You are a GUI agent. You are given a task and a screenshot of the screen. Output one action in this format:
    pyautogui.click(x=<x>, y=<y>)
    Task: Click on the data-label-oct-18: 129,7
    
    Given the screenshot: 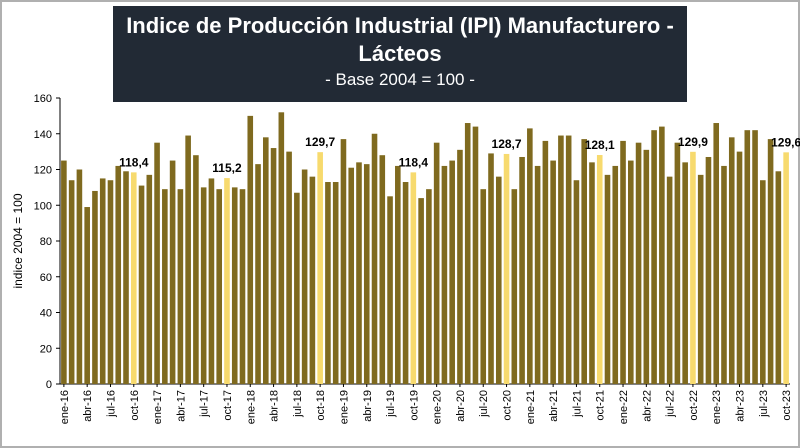 What is the action you would take?
    pyautogui.click(x=320, y=142)
    